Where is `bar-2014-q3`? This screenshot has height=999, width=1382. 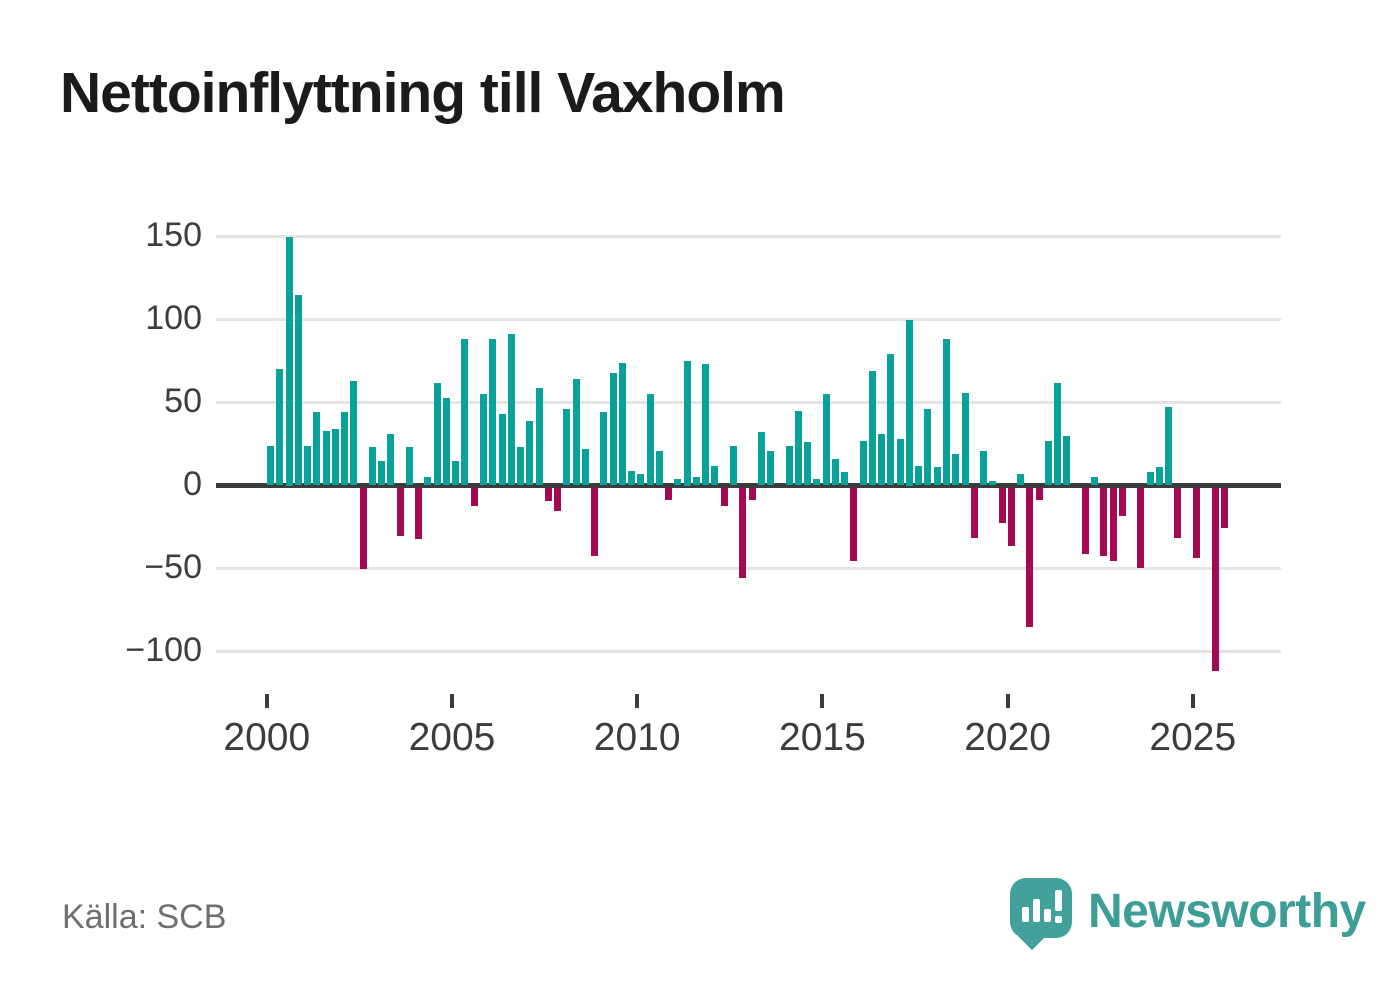 bar-2014-q3 is located at coordinates (808, 464).